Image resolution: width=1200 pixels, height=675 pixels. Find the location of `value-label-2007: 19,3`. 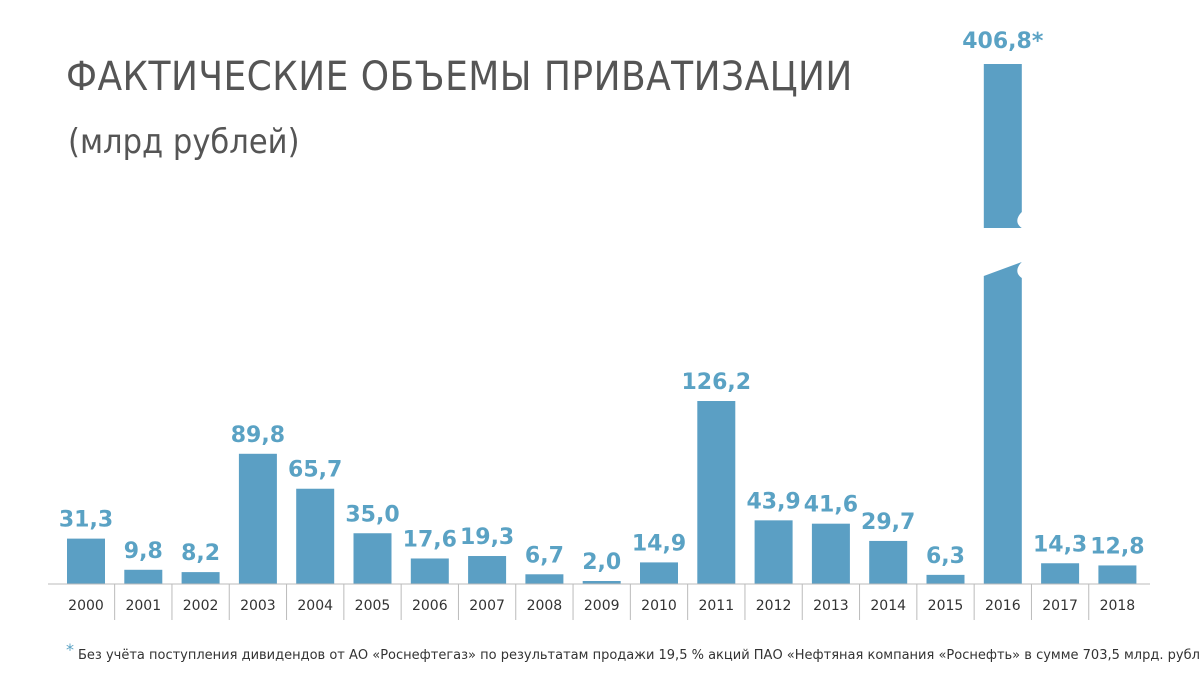

value-label-2007: 19,3 is located at coordinates (487, 537).